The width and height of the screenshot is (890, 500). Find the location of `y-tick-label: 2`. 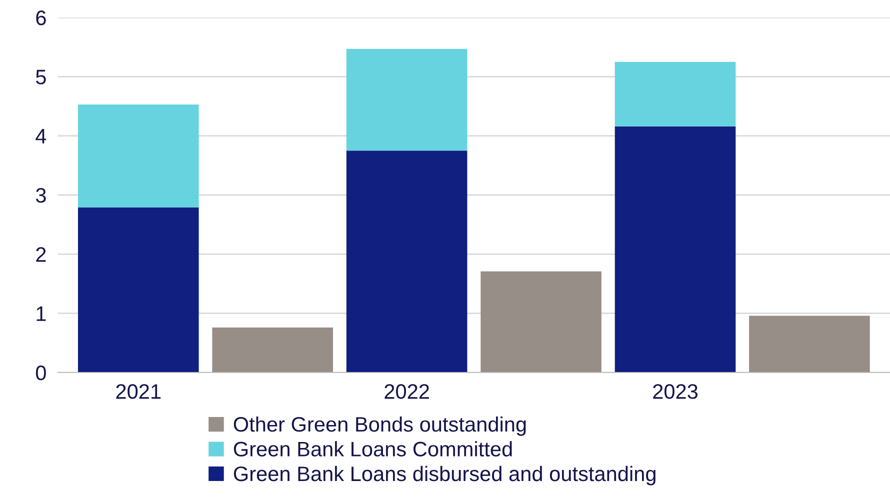

y-tick-label: 2 is located at coordinates (41, 254).